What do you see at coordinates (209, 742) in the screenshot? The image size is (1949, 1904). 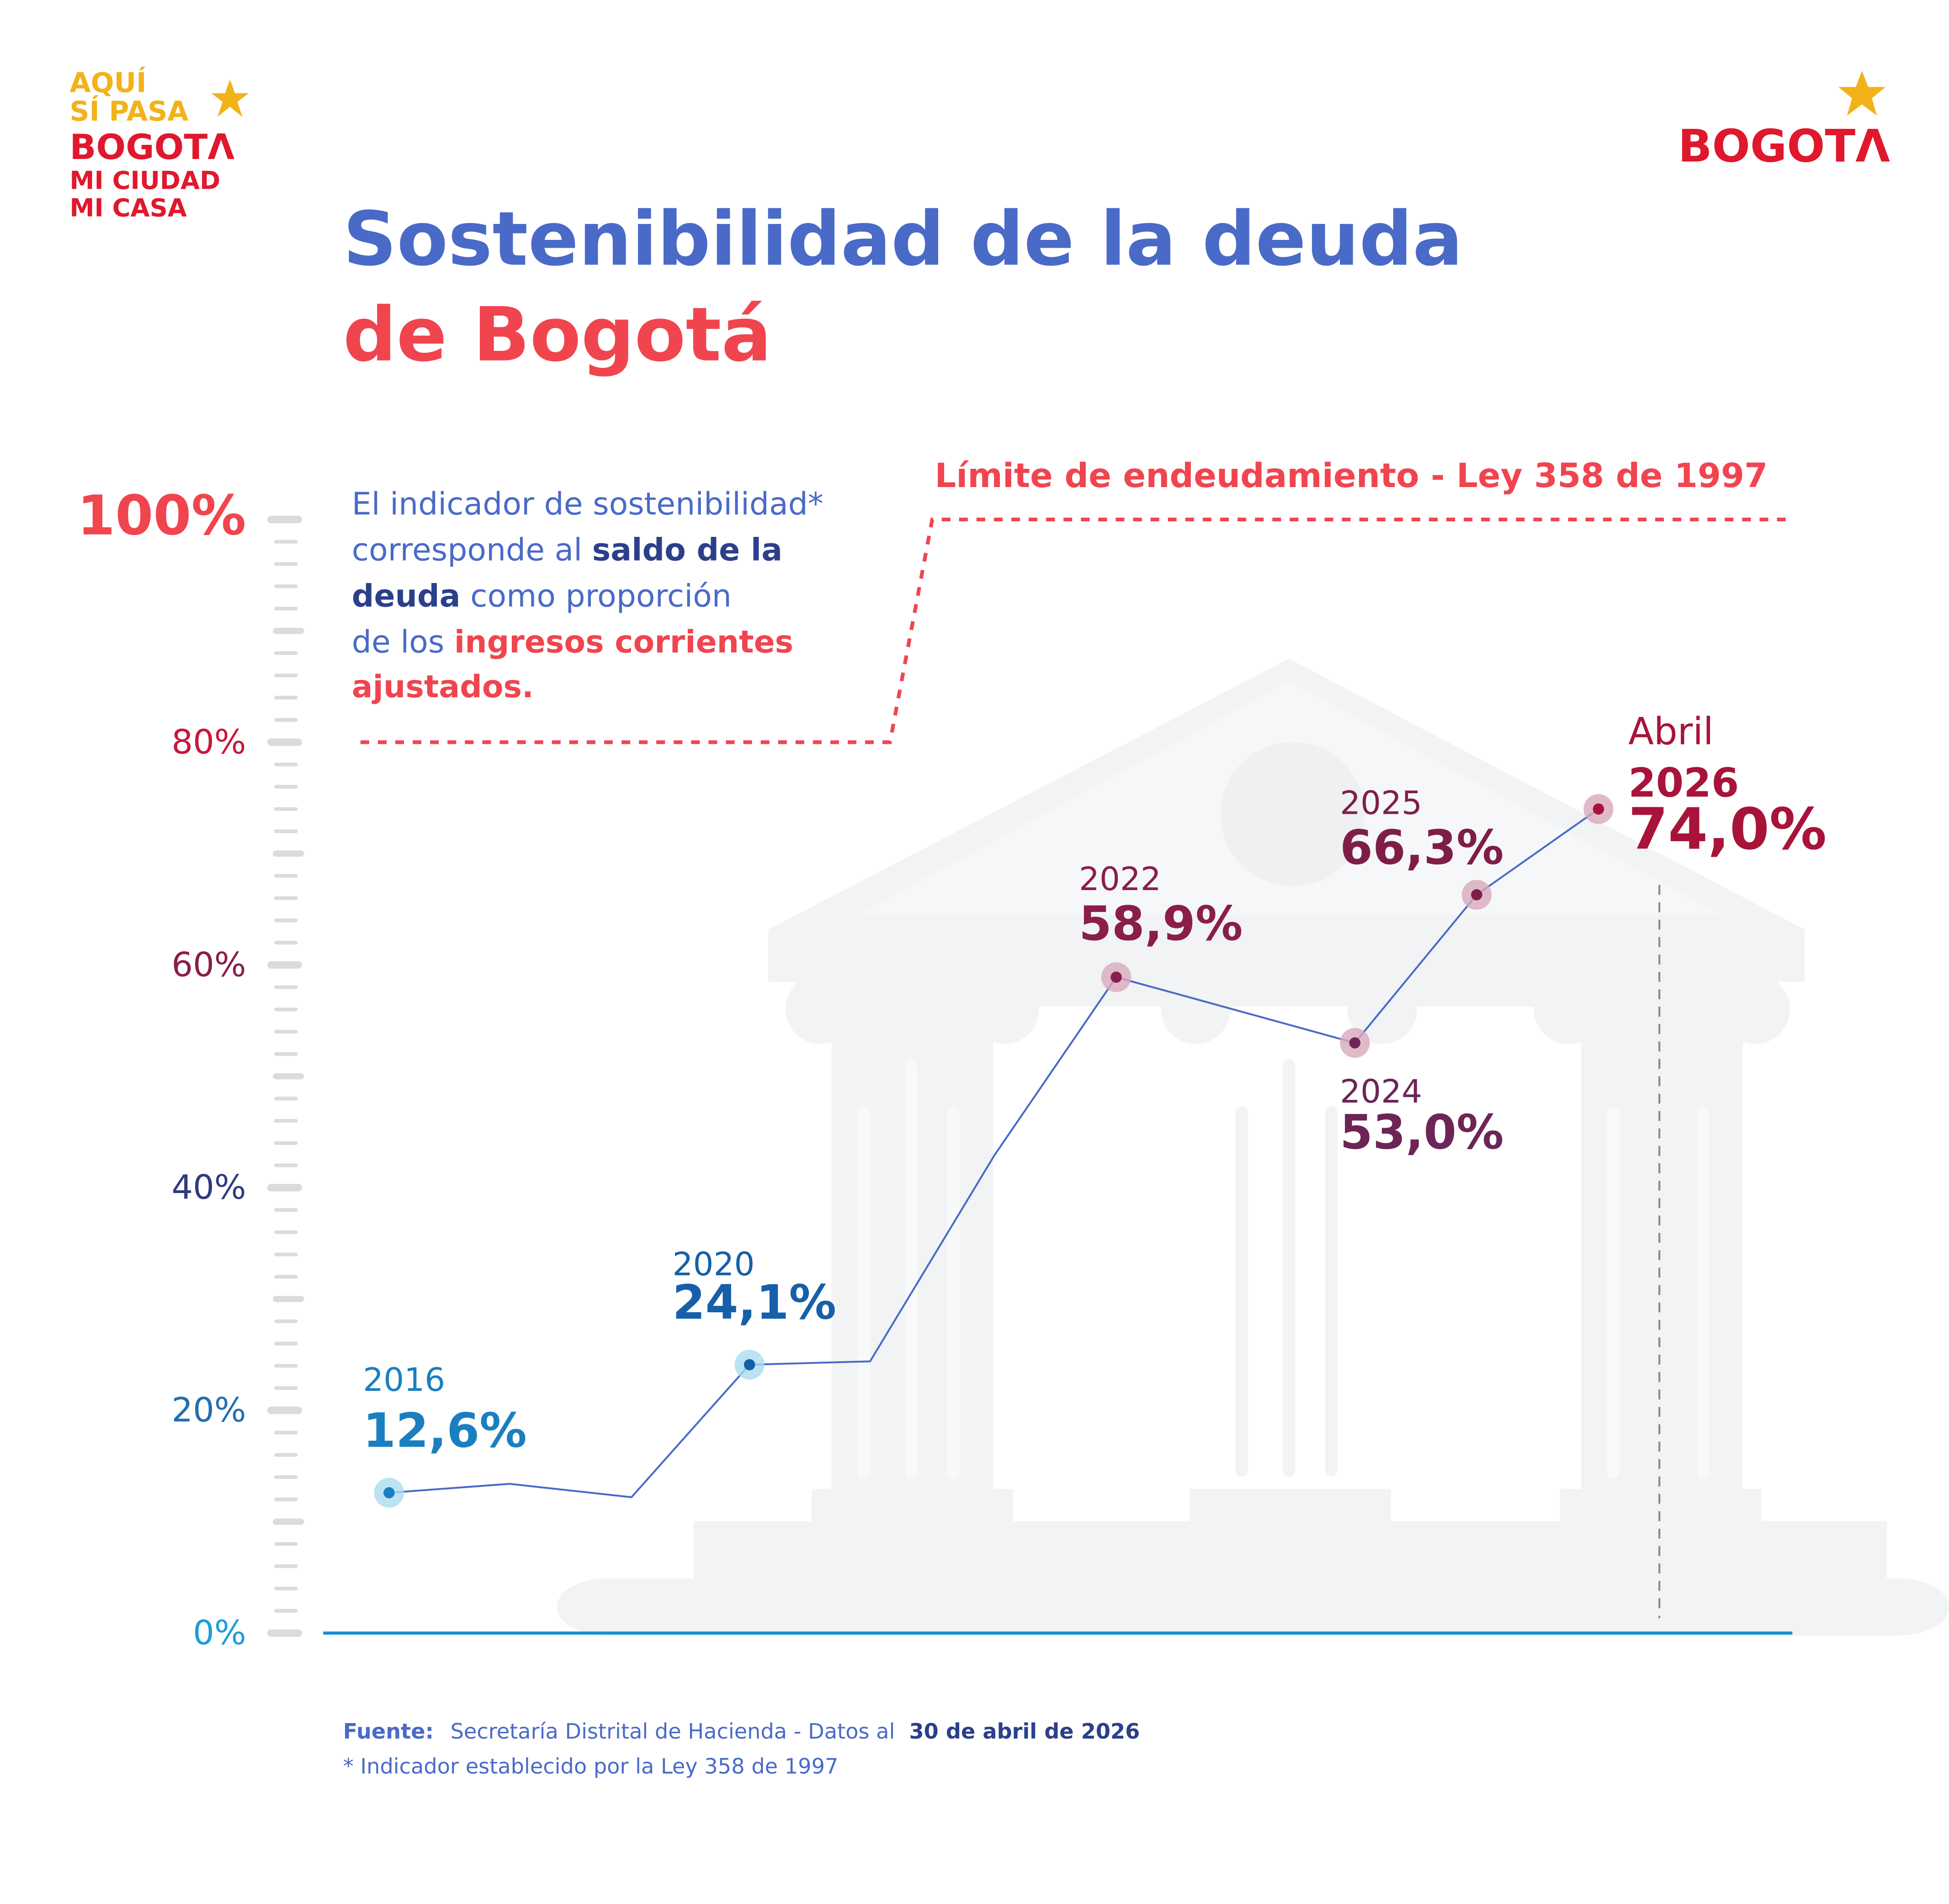 I see `y-tick-label: 80%` at bounding box center [209, 742].